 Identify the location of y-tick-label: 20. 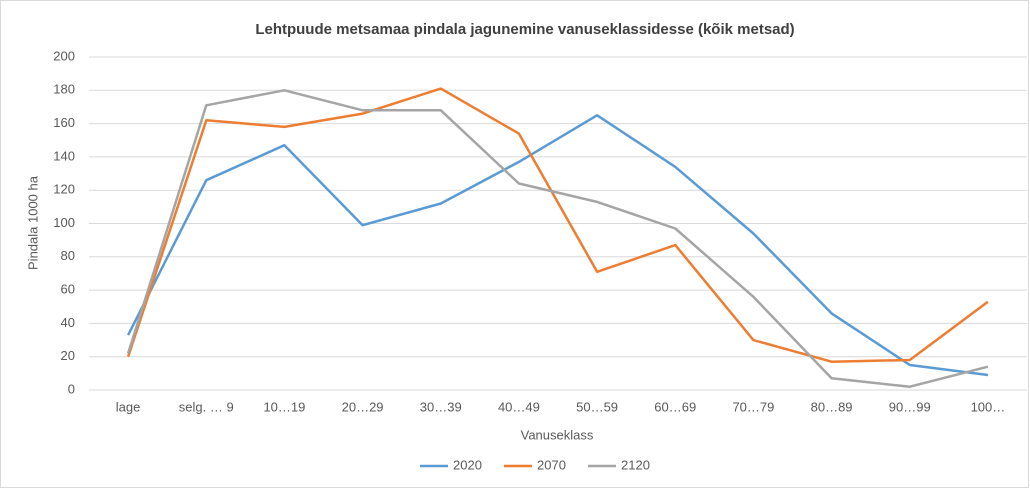
(68, 355).